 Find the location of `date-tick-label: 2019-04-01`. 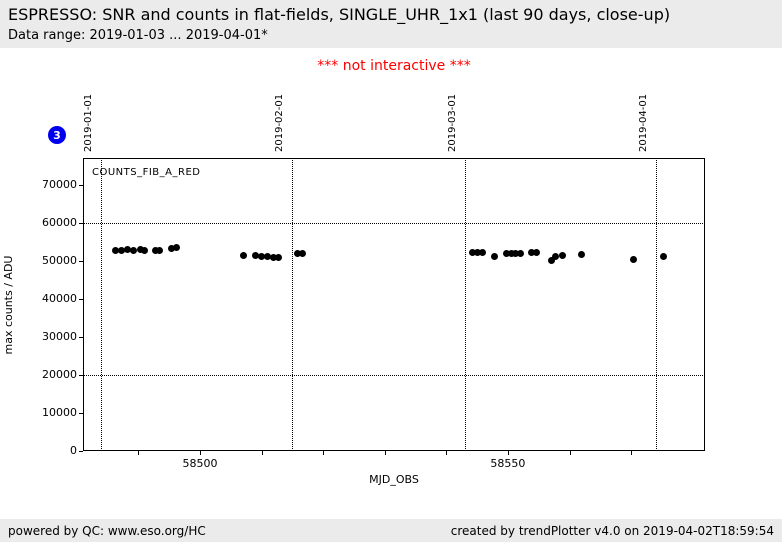

date-tick-label: 2019-04-01 is located at coordinates (643, 122).